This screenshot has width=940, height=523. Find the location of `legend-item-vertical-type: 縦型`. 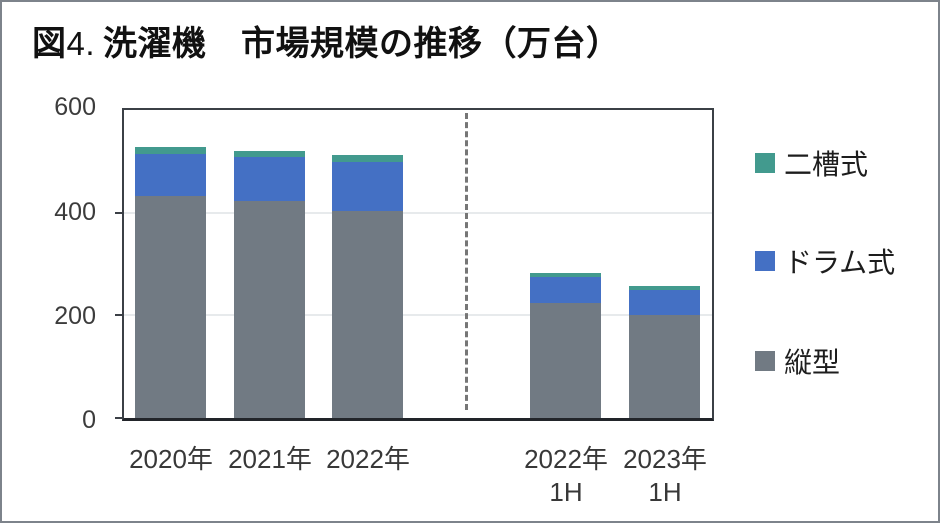

legend-item-vertical-type: 縦型 is located at coordinates (797, 362).